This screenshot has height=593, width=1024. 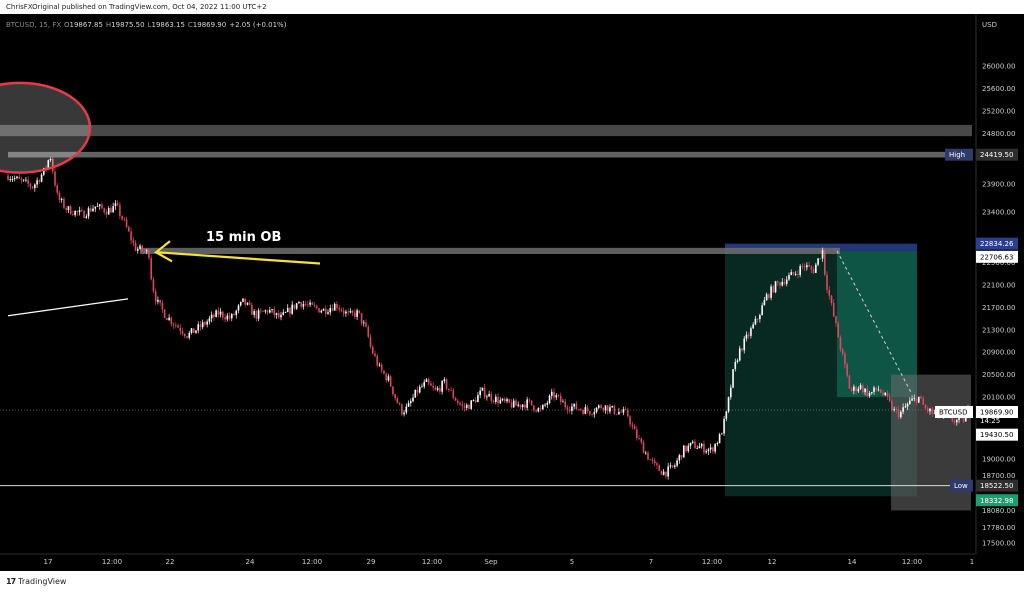 I want to click on price-tick-label: 21300.00, so click(x=998, y=330).